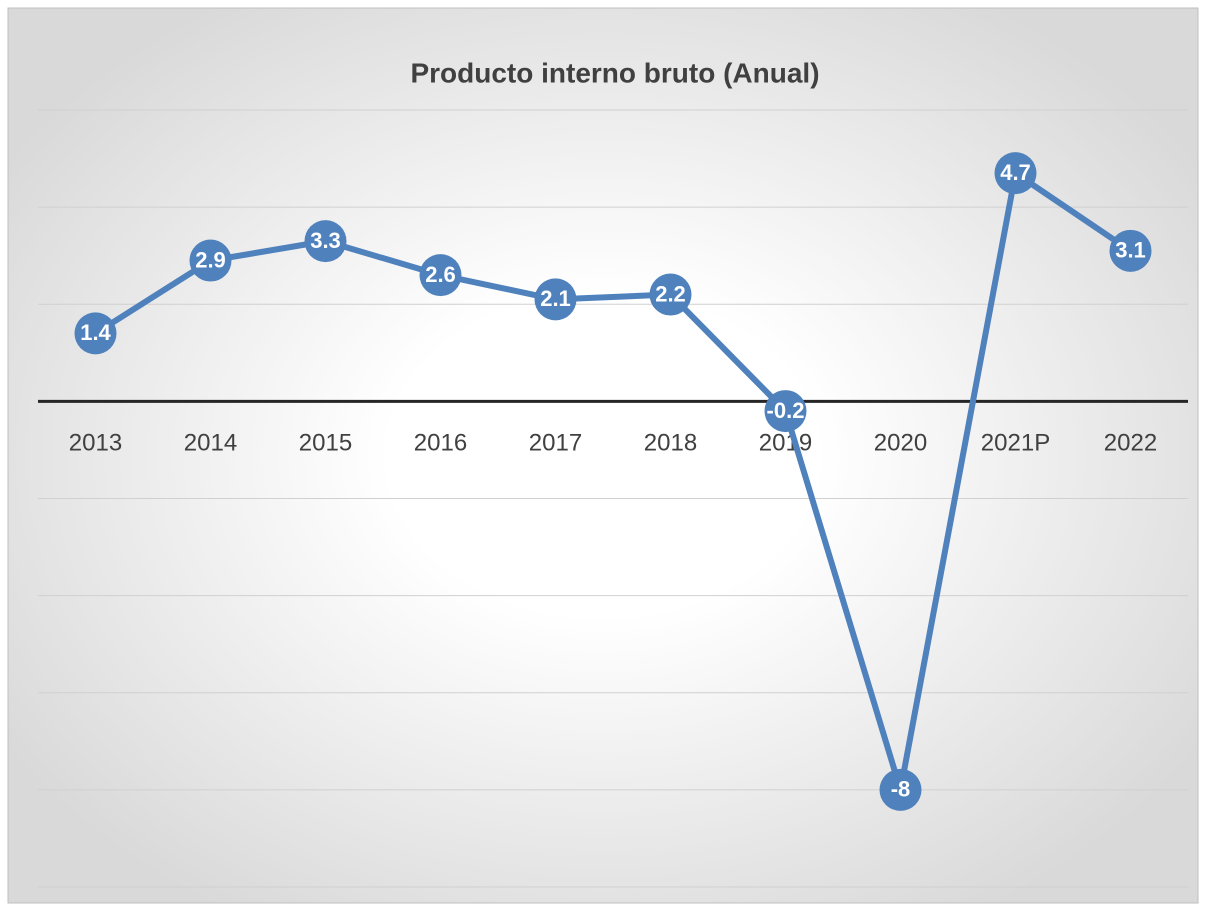 The height and width of the screenshot is (911, 1207). Describe the element at coordinates (1130, 443) in the screenshot. I see `x-tick-label: 2022` at that location.